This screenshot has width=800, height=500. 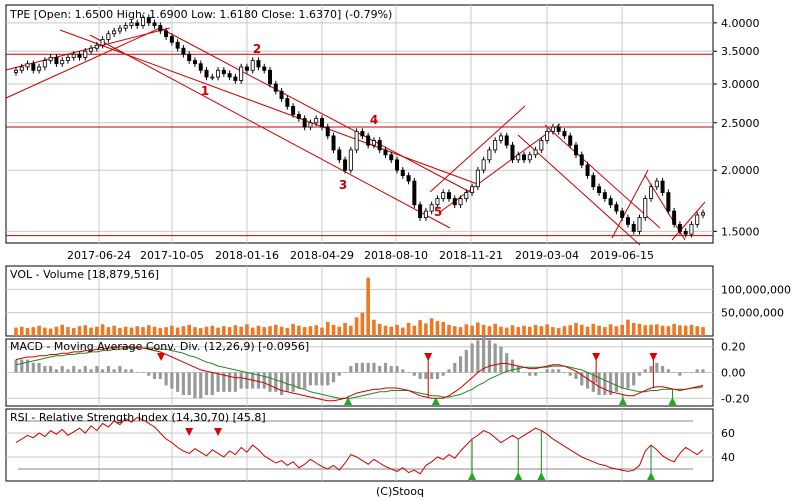 I want to click on rsi-buy-signal-marker, so click(x=518, y=476).